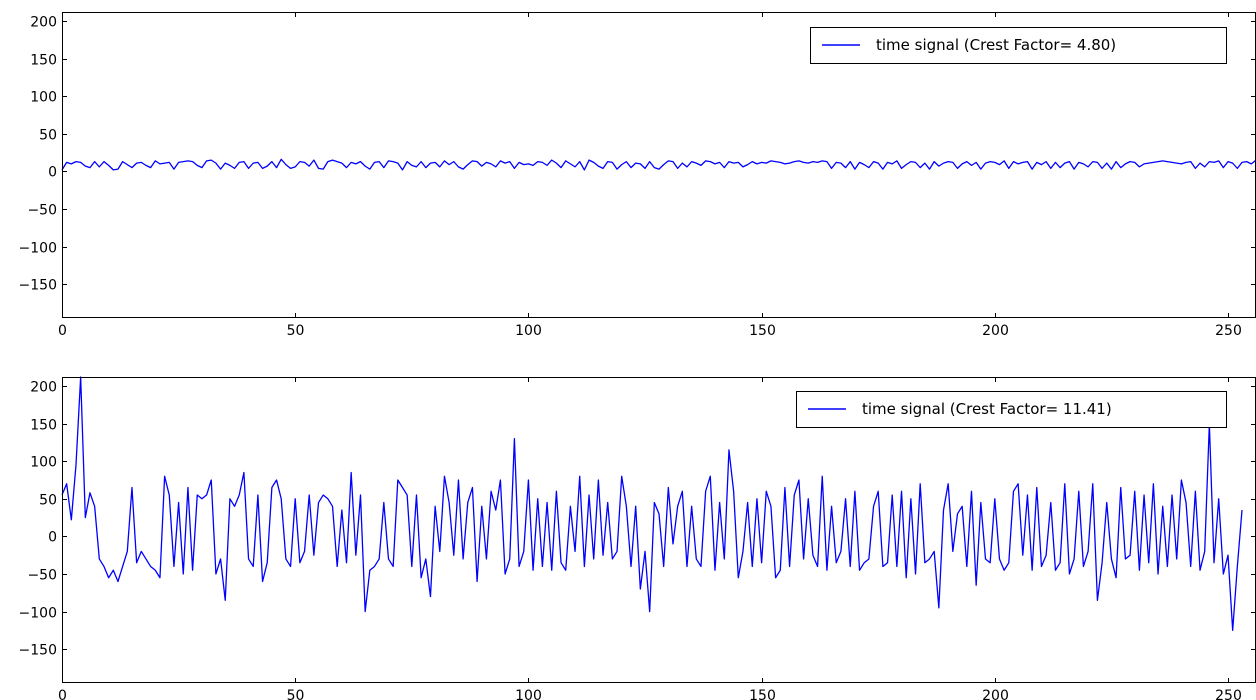 The width and height of the screenshot is (1256, 700). I want to click on series-line, so click(658, 164).